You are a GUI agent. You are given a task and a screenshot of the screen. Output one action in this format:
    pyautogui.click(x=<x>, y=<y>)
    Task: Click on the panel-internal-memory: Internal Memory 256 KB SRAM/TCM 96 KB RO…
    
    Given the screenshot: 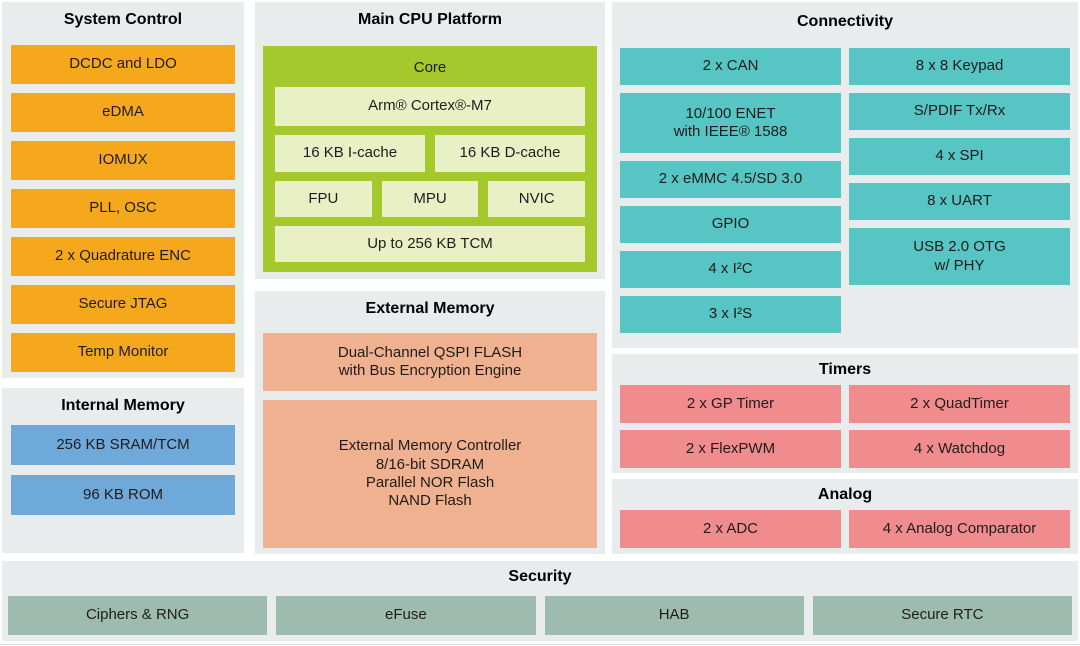 What is the action you would take?
    pyautogui.click(x=123, y=470)
    